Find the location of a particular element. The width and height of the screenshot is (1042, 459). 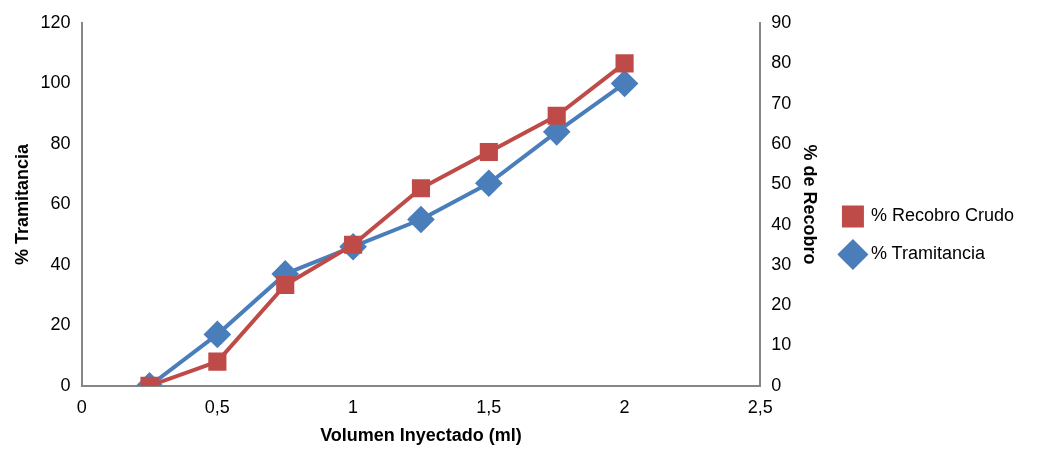

x-tick-label: 1,5 is located at coordinates (489, 406).